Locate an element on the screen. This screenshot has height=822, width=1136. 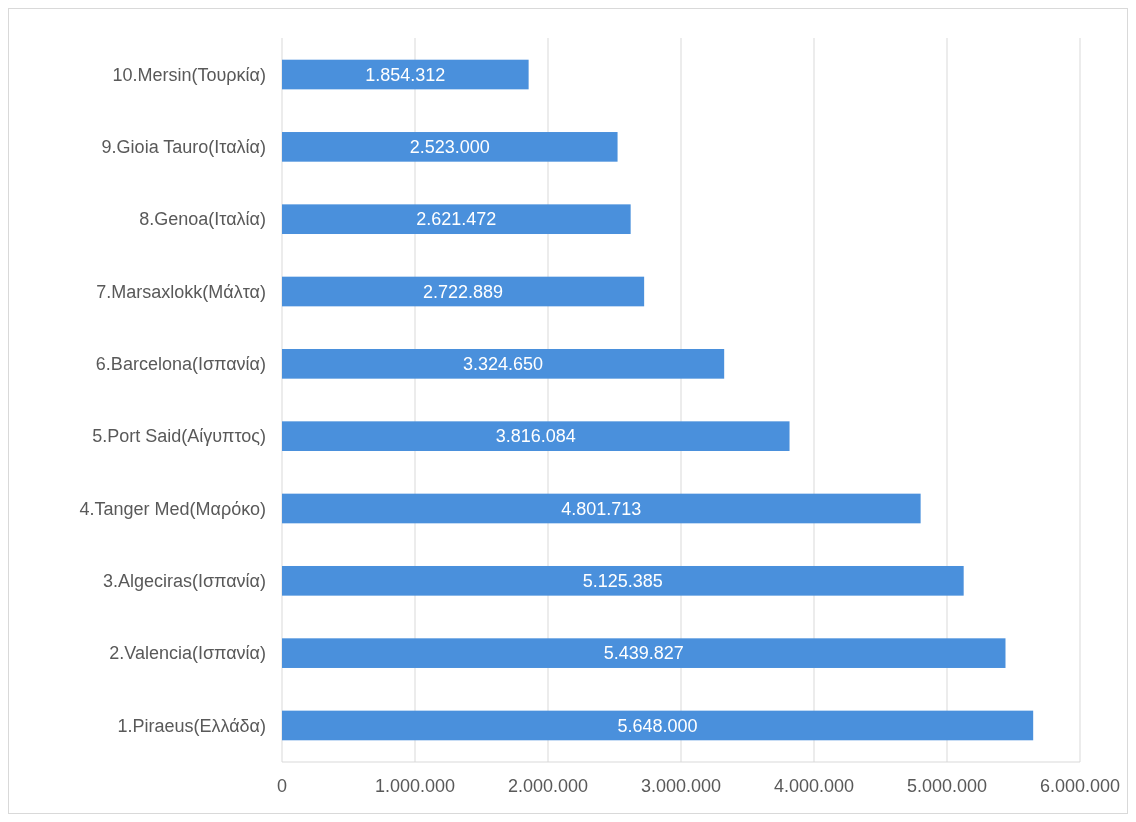
x-tick-label: 6.000.000 is located at coordinates (1080, 786).